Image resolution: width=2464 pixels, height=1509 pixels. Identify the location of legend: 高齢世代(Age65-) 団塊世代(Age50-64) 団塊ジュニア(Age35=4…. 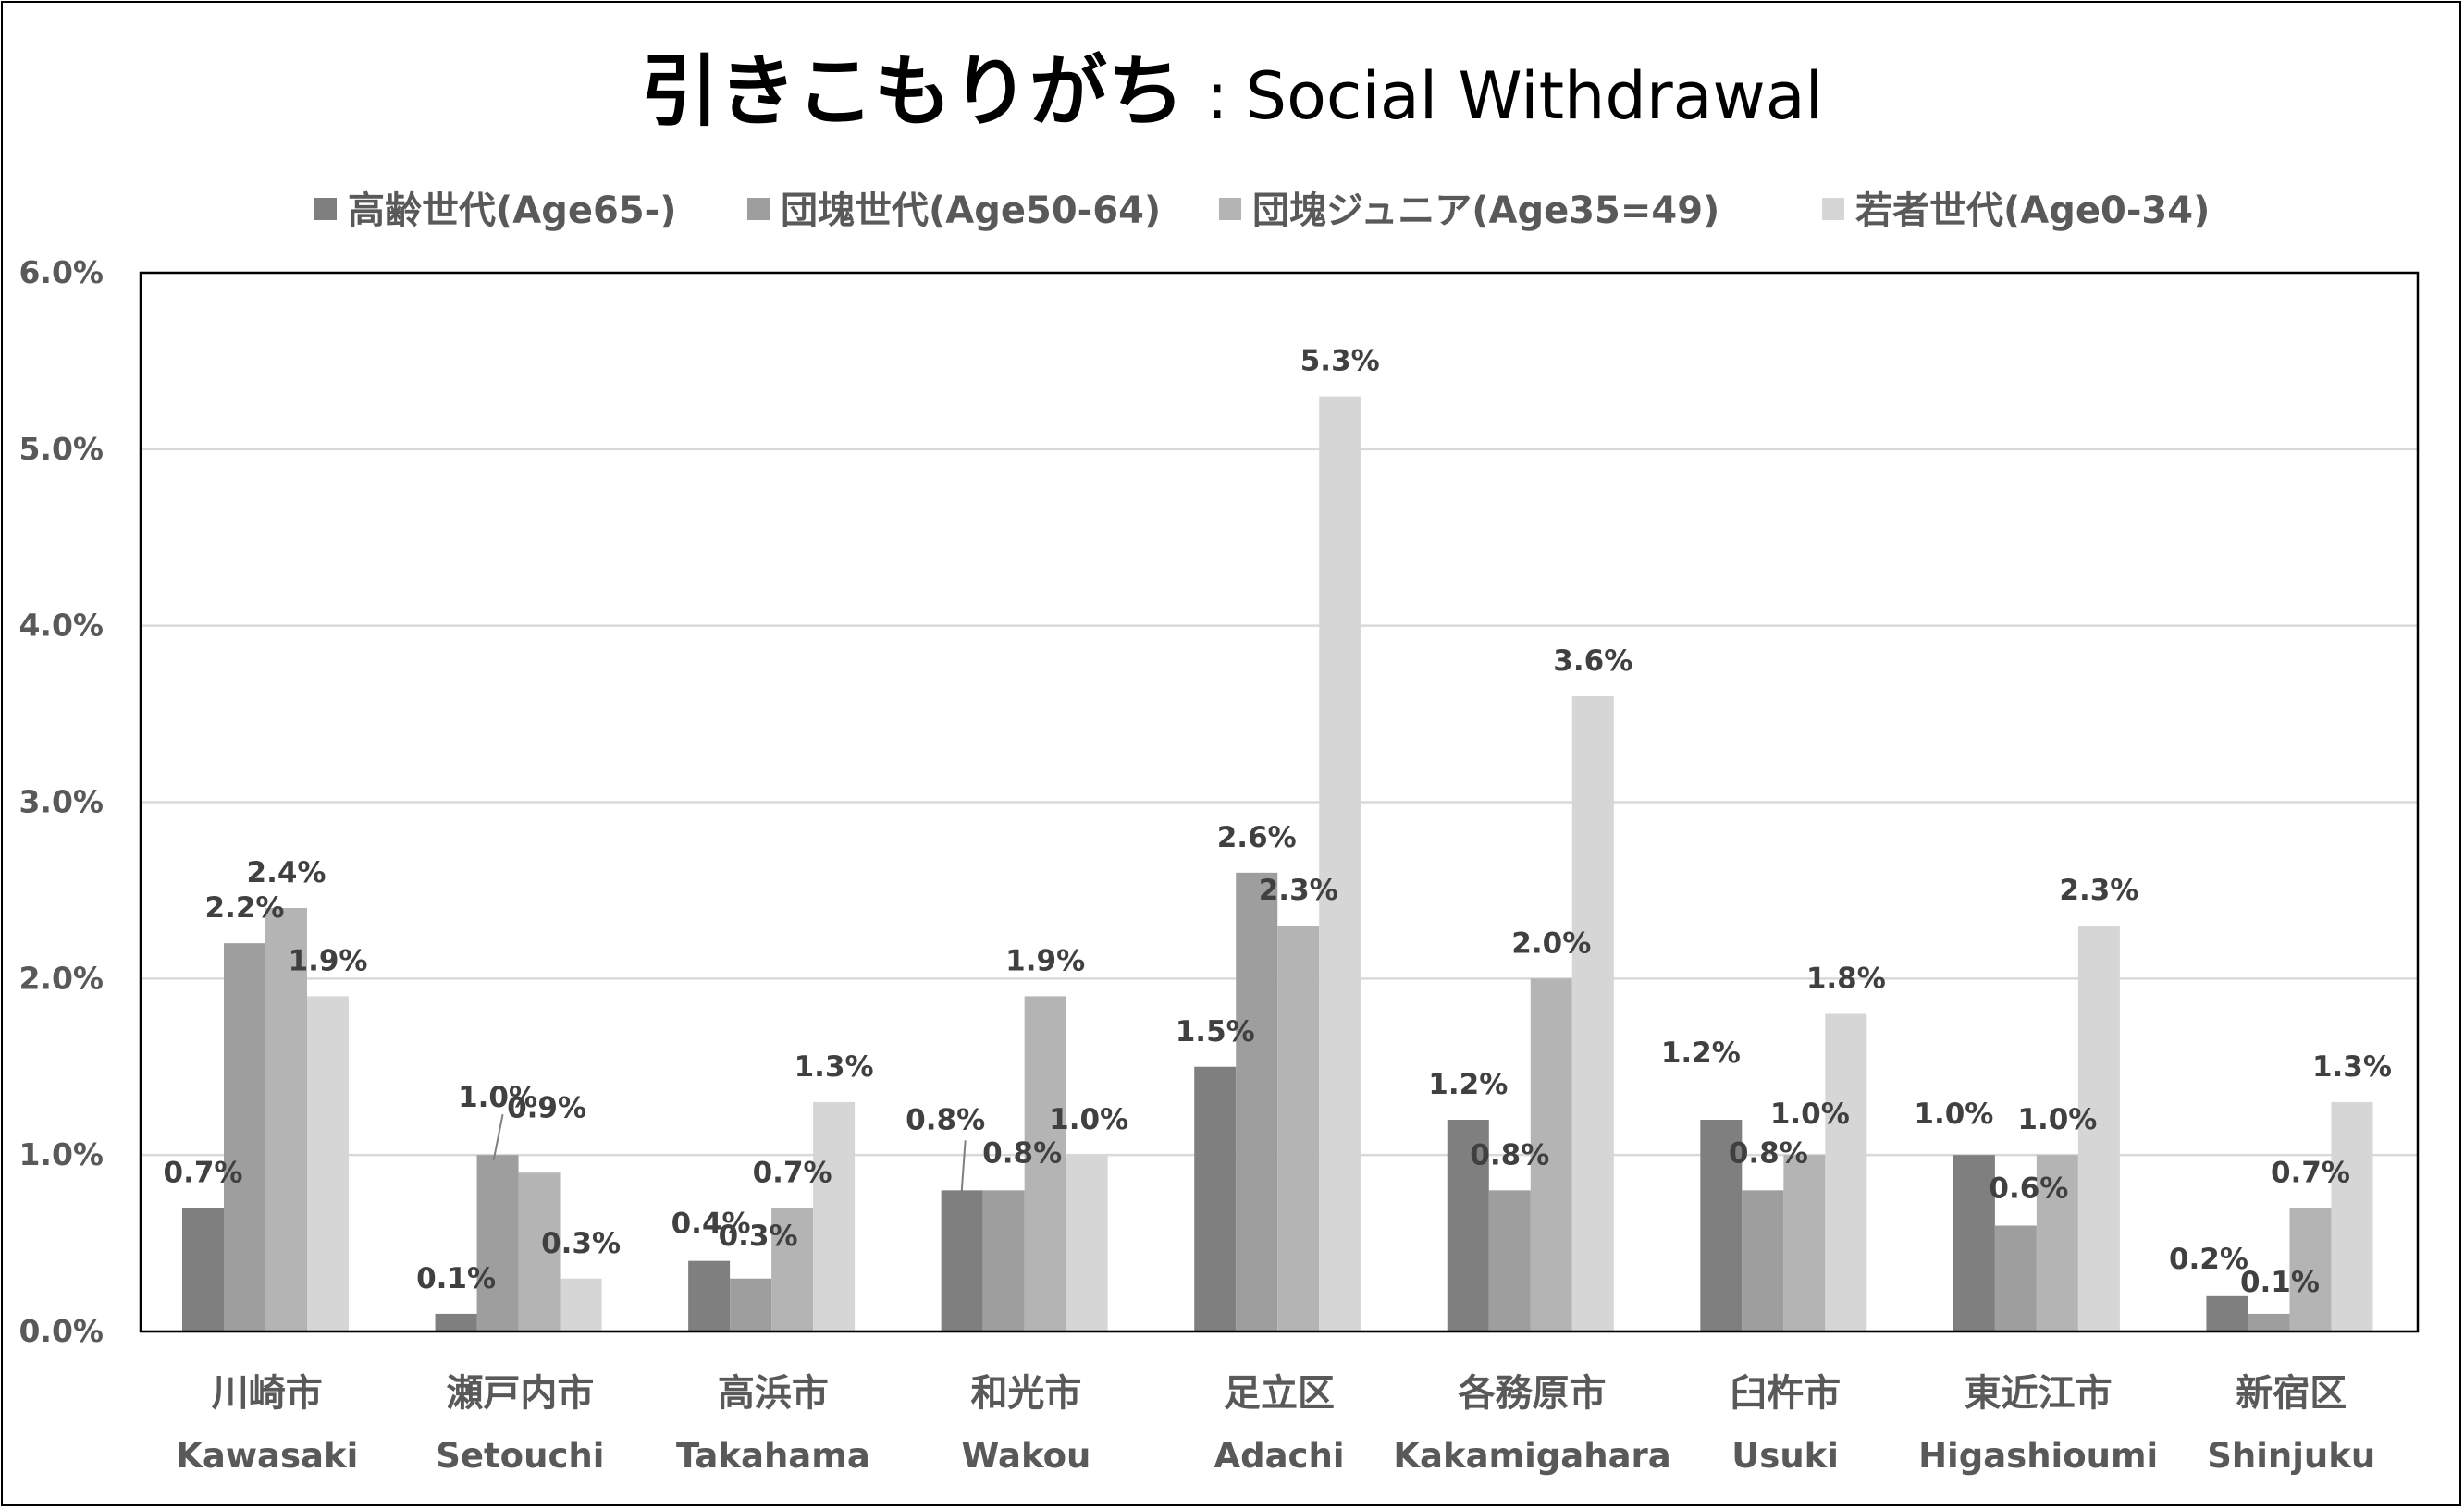
(1262, 211).